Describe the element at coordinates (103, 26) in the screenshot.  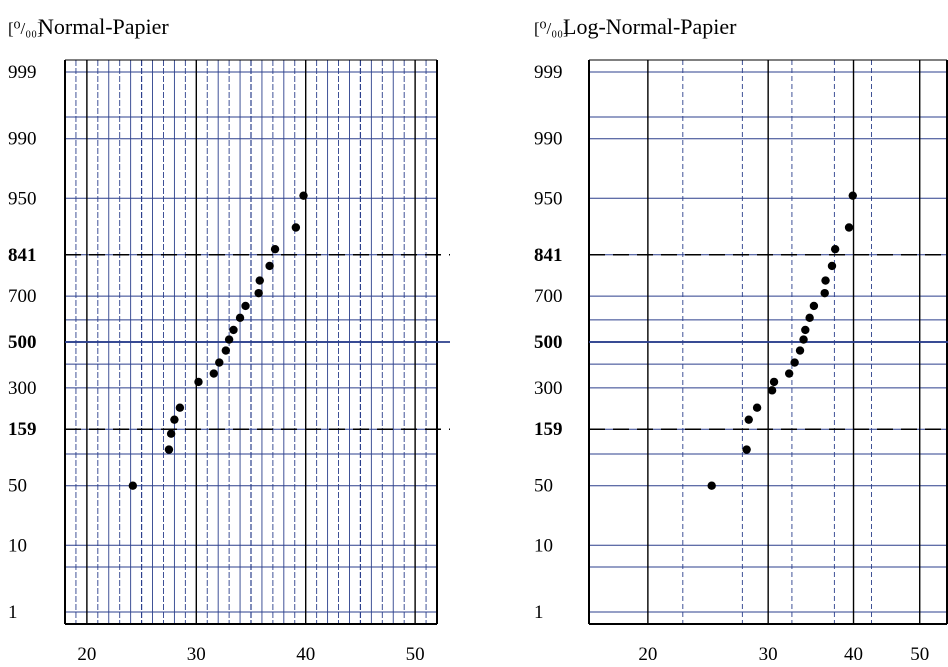
I see `chart-title: Normal-Papier` at that location.